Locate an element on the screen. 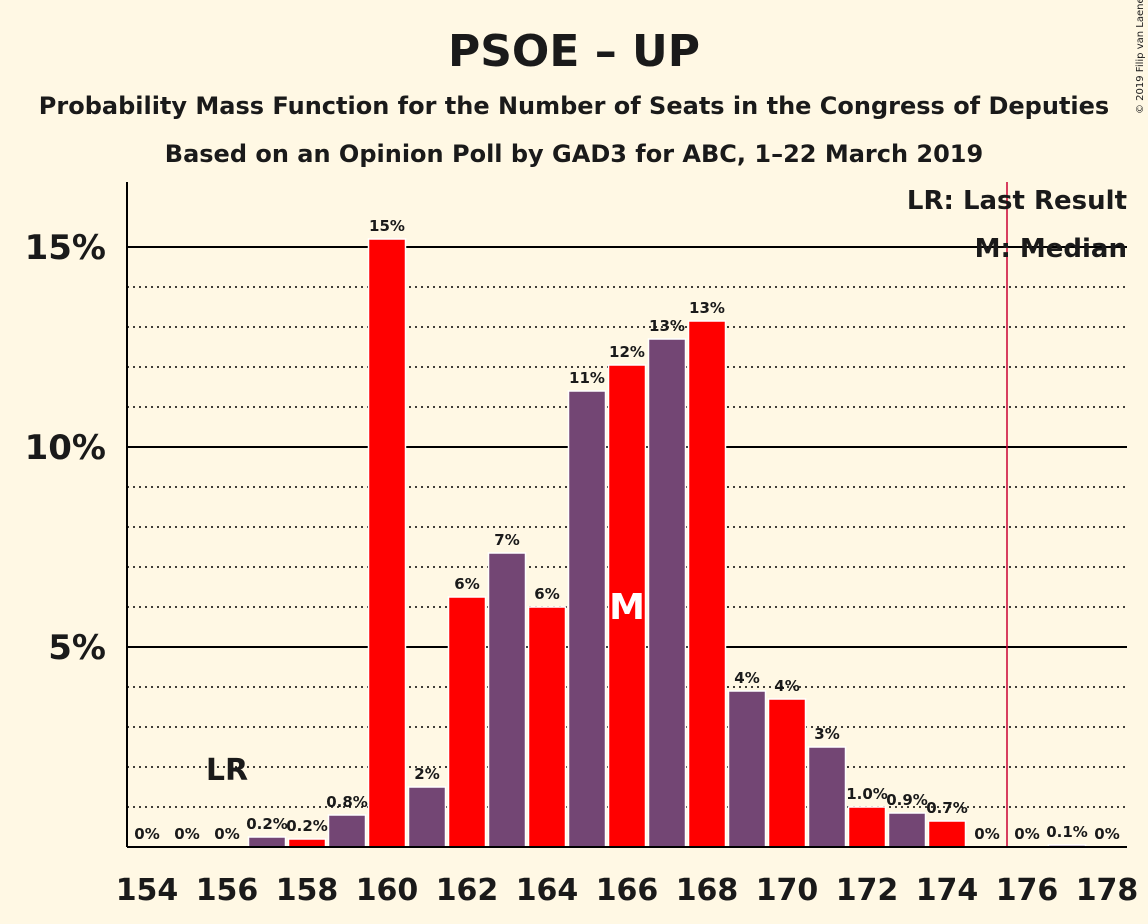  data-label-seat-177: 0.1% is located at coordinates (1067, 832).